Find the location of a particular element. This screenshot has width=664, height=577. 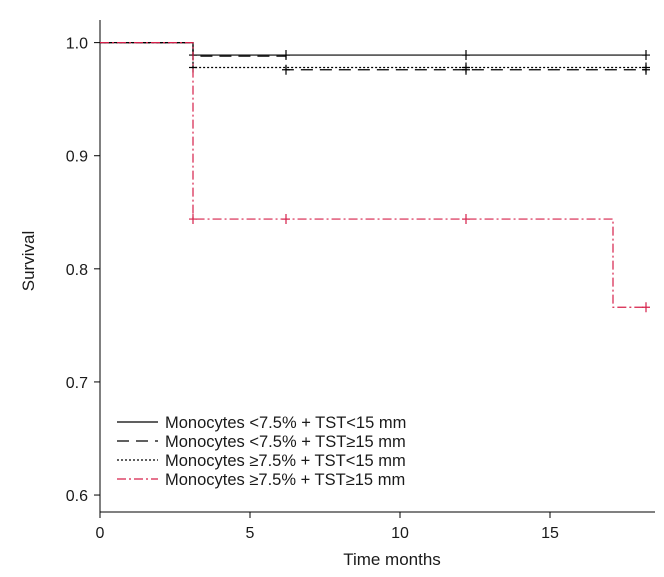

x-tick-label: 15 is located at coordinates (550, 533).